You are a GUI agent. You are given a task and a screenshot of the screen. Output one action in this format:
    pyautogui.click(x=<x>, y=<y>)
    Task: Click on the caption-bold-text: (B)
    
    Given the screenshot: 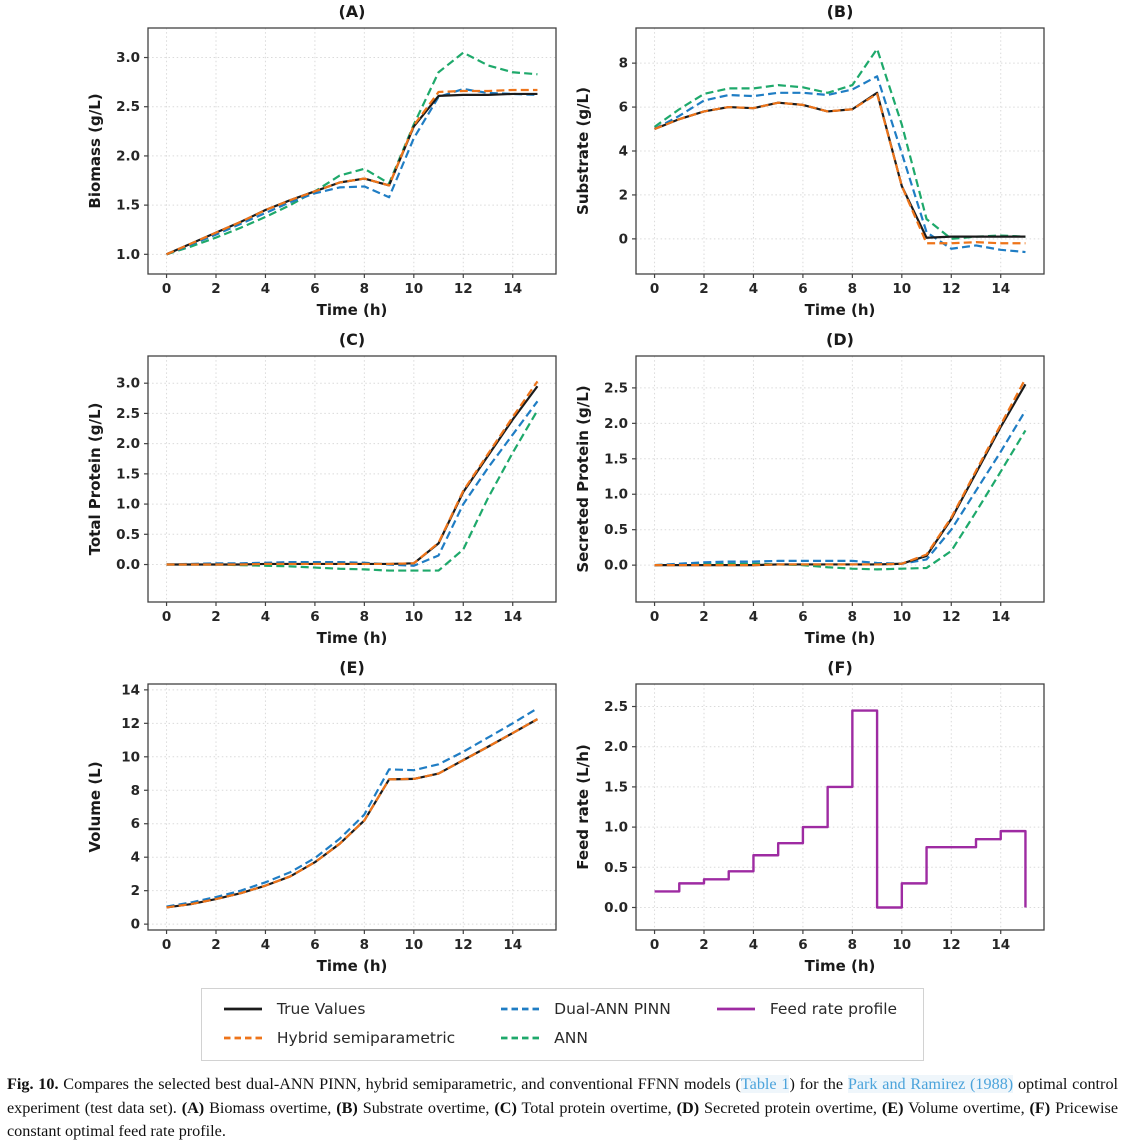 What is the action you would take?
    pyautogui.click(x=347, y=1107)
    